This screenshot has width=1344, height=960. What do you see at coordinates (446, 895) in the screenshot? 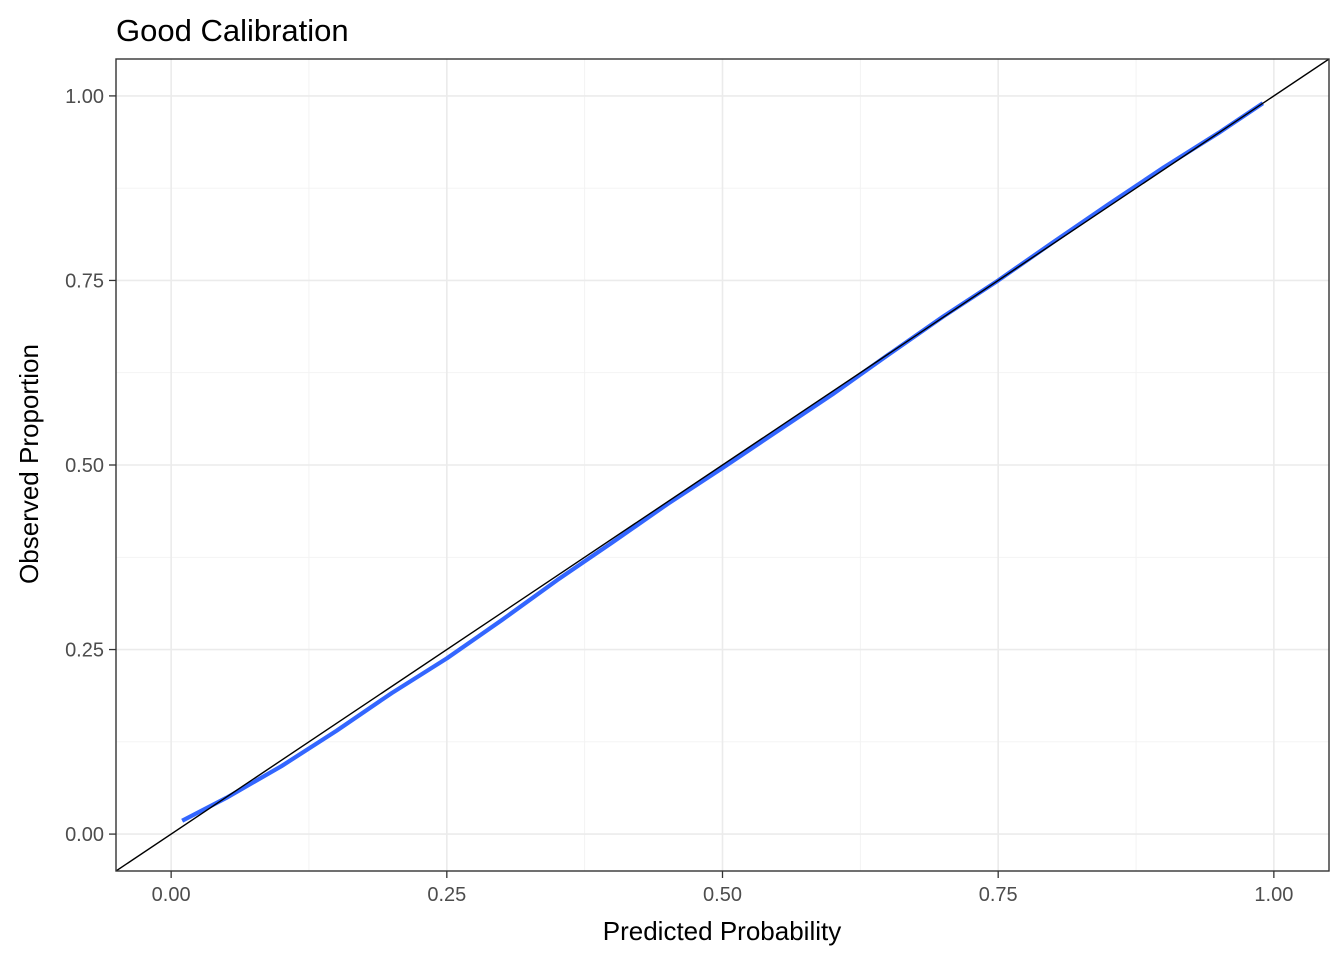
I see `x-tick-label: 0.25` at bounding box center [446, 895].